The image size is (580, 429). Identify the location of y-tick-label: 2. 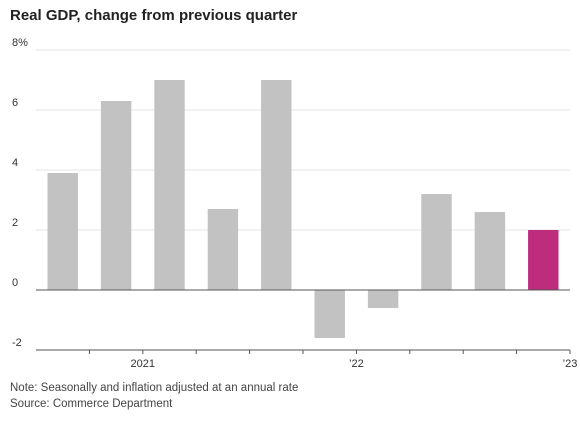
(15, 223).